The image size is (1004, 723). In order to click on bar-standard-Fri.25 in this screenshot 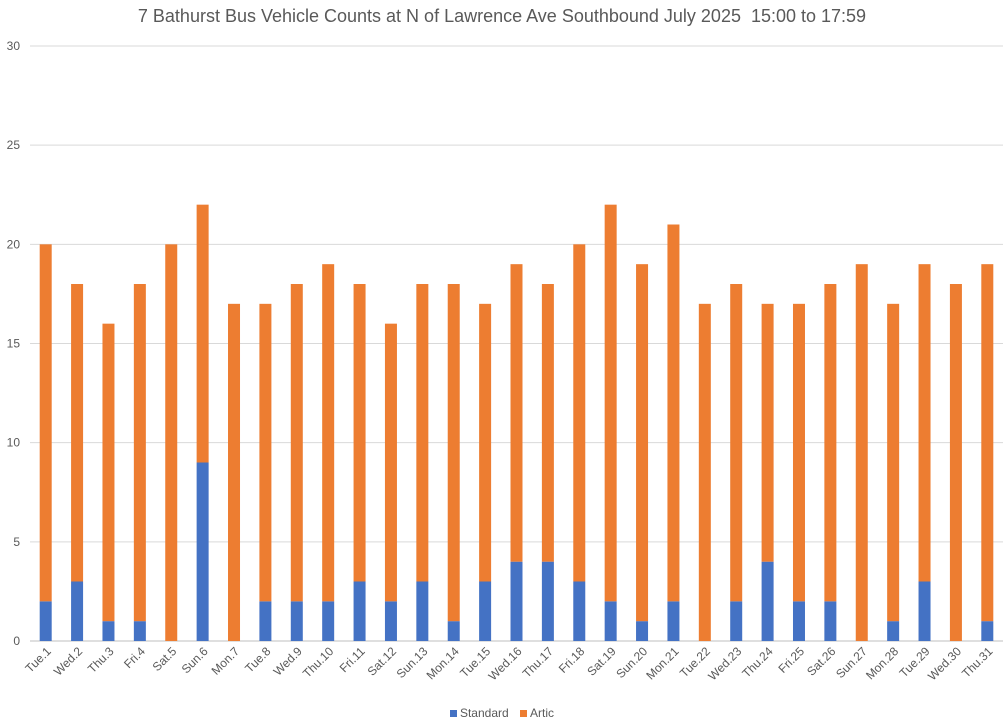, I will do `click(798, 621)`.